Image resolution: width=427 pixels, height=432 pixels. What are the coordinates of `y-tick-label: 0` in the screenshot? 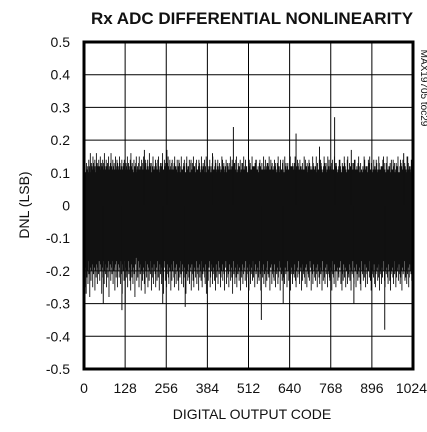 It's located at (66, 206).